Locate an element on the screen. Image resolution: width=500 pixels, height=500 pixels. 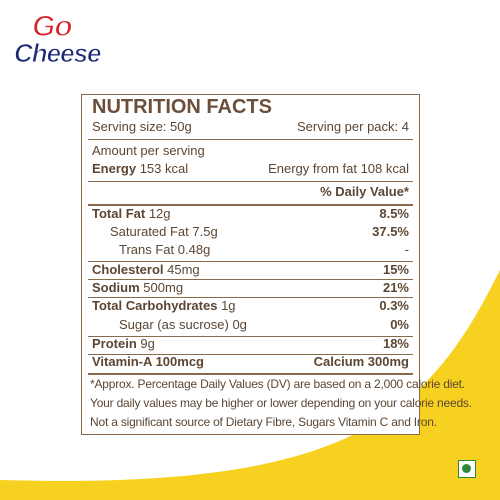
energy-row: Energy 153 kcal Energy from fat 108 kcal is located at coordinates (250, 169).